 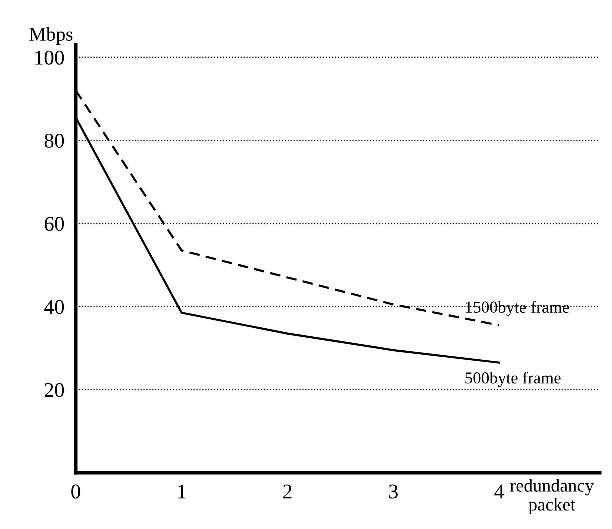 I want to click on y-tick-label: 80, so click(x=54, y=141).